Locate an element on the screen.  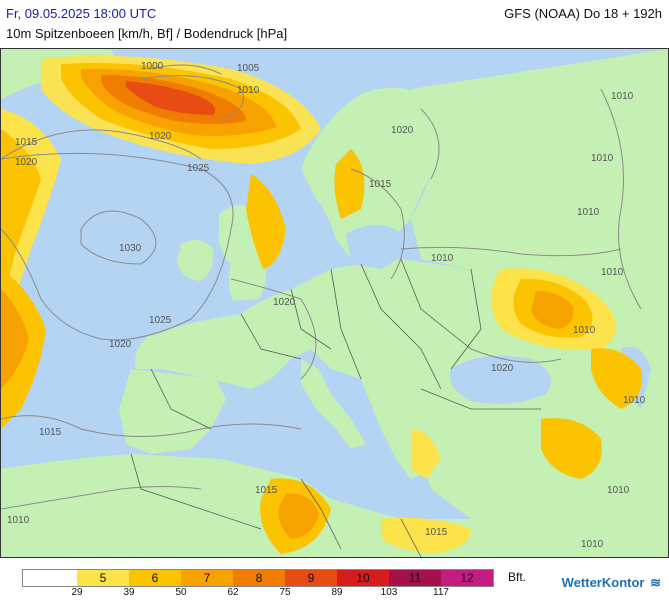
legend-segment-8: 8 is located at coordinates (259, 578).